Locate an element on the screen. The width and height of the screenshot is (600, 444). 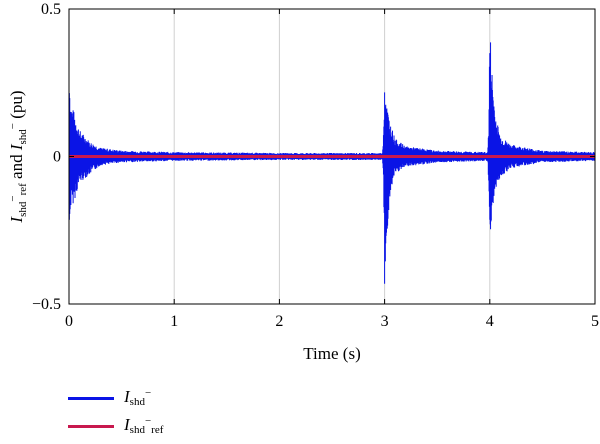
y-label-sym2: I is located at coordinates (16, 147).